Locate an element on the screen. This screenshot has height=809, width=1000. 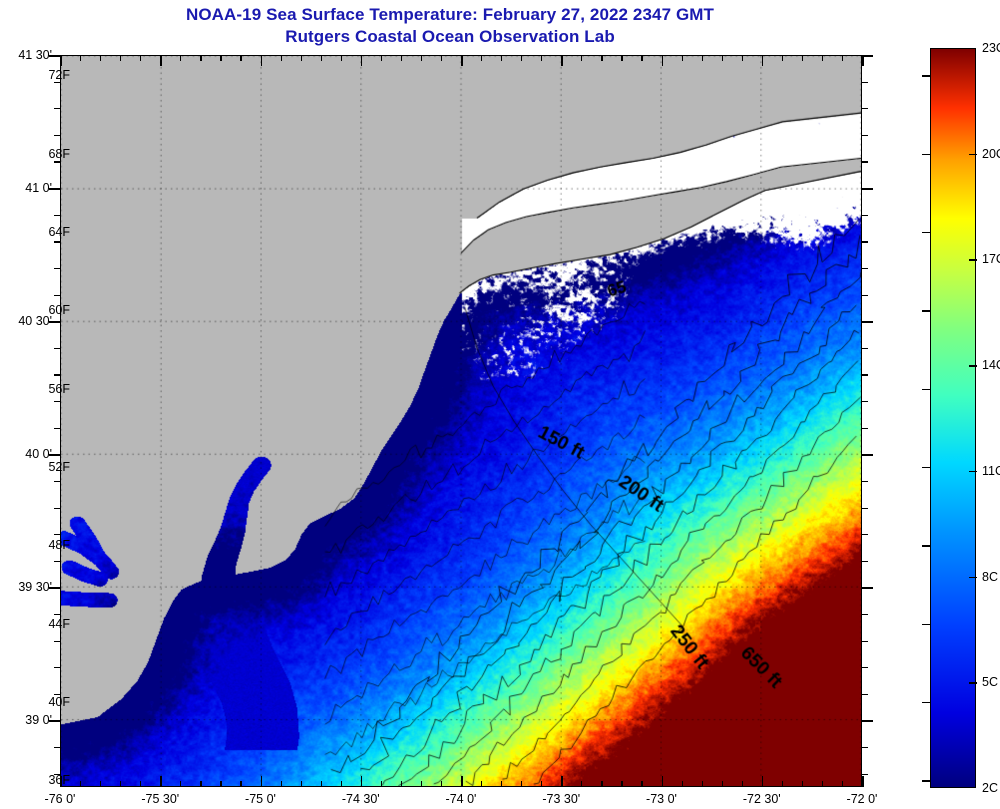
colorbar-celsius-label: 5C is located at coordinates (990, 682).